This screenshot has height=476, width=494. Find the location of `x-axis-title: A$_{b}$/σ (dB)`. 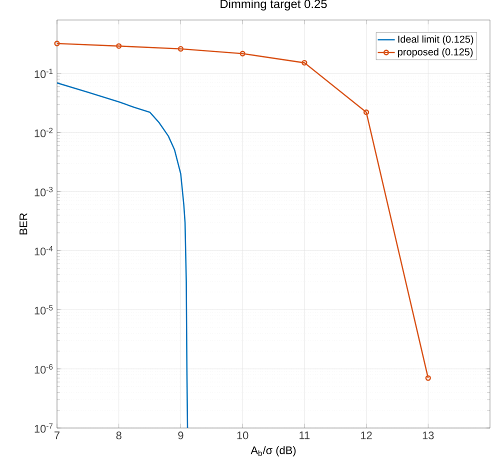

x-axis-title: A$_{b}$/σ (dB) is located at coordinates (273, 451).